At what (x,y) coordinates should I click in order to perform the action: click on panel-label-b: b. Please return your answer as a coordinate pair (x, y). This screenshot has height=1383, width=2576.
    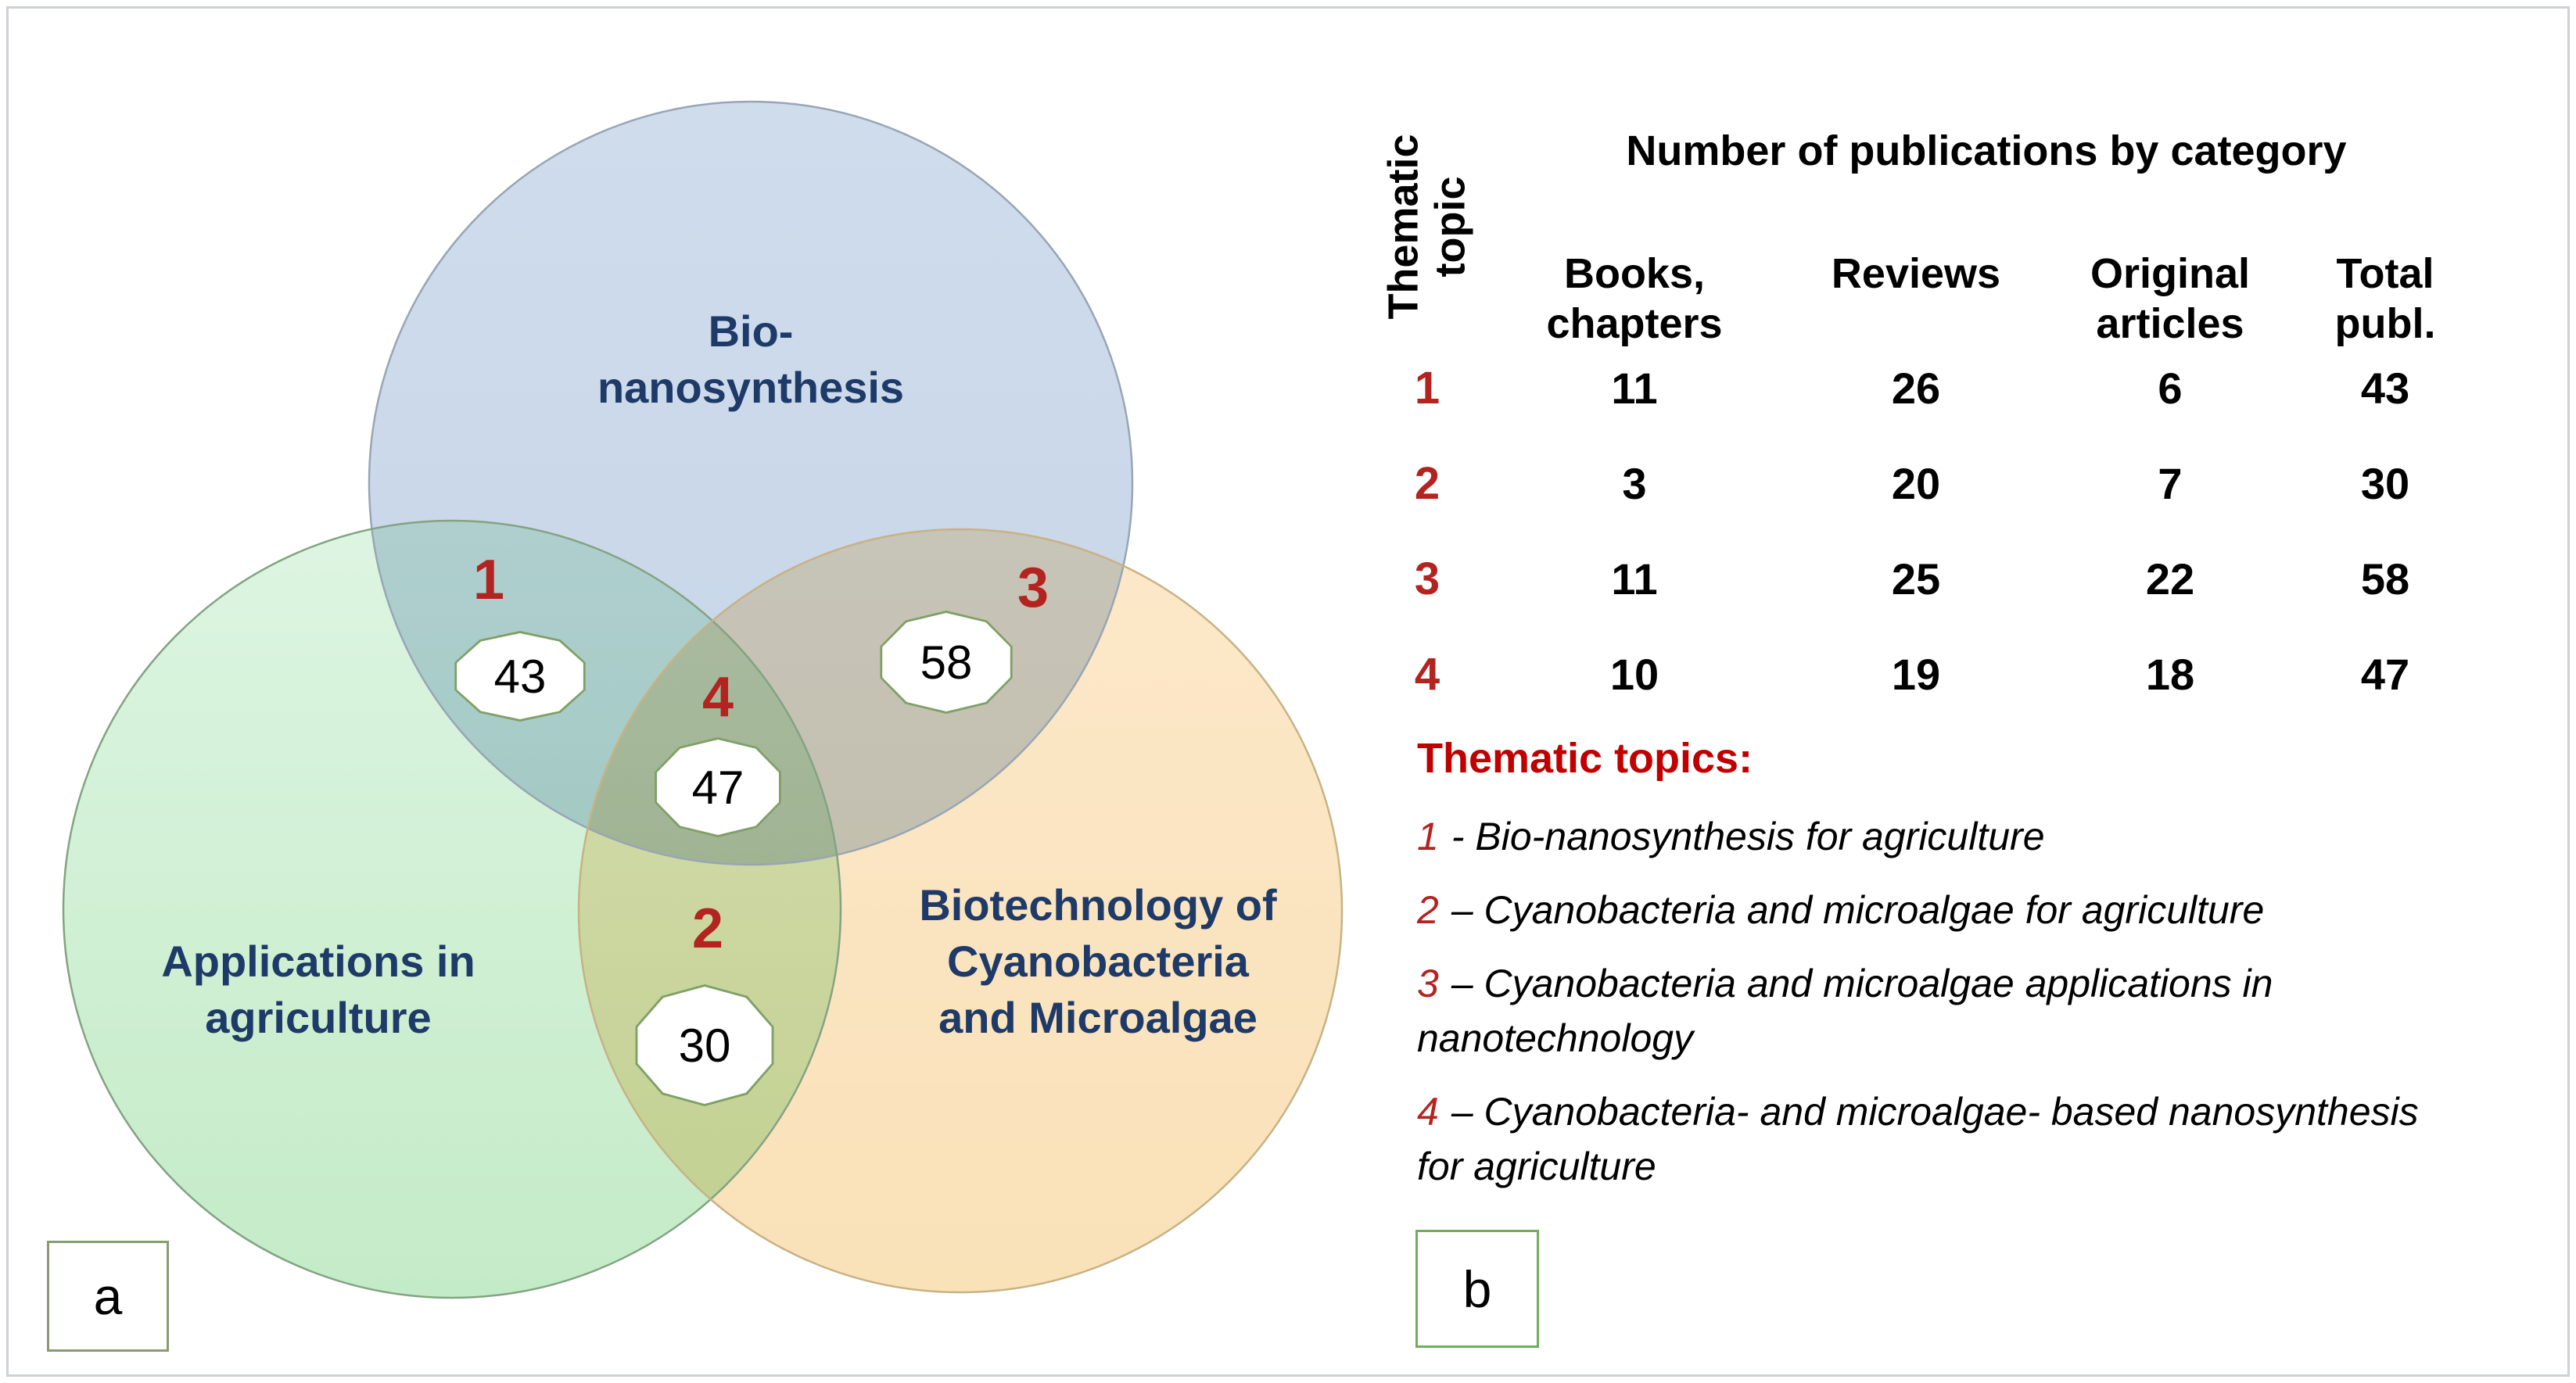
    Looking at the image, I should click on (1477, 1289).